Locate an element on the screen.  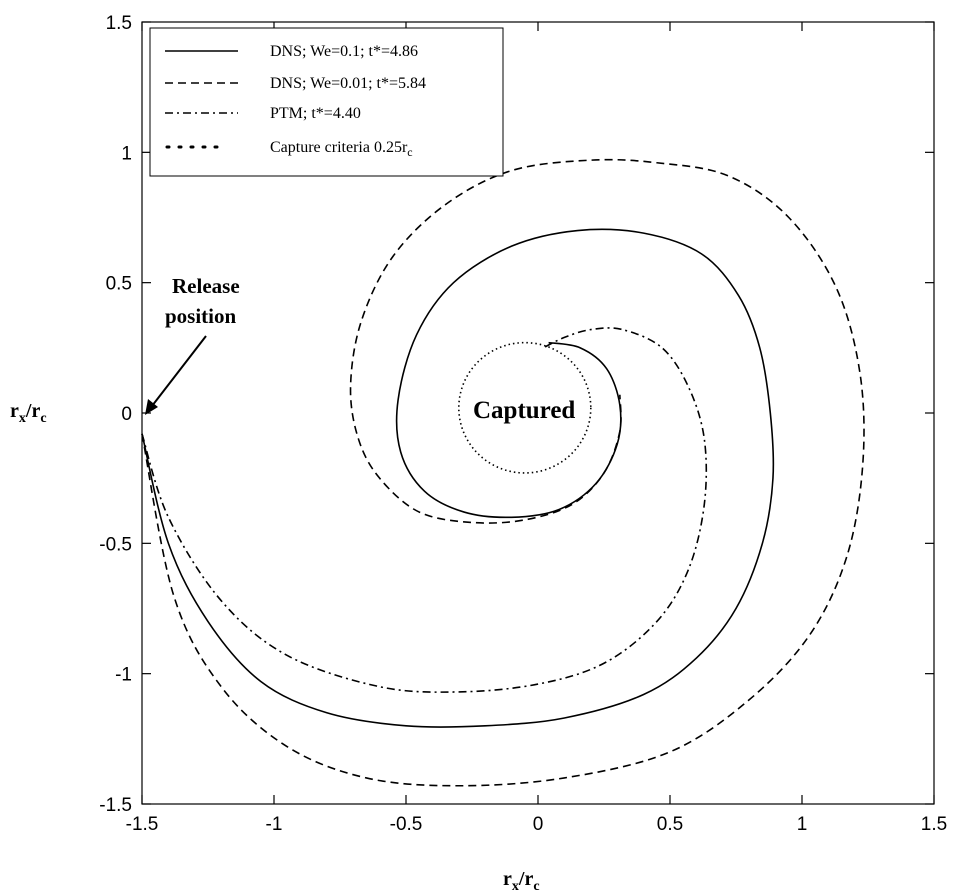
x-tick-label: 0 is located at coordinates (538, 824).